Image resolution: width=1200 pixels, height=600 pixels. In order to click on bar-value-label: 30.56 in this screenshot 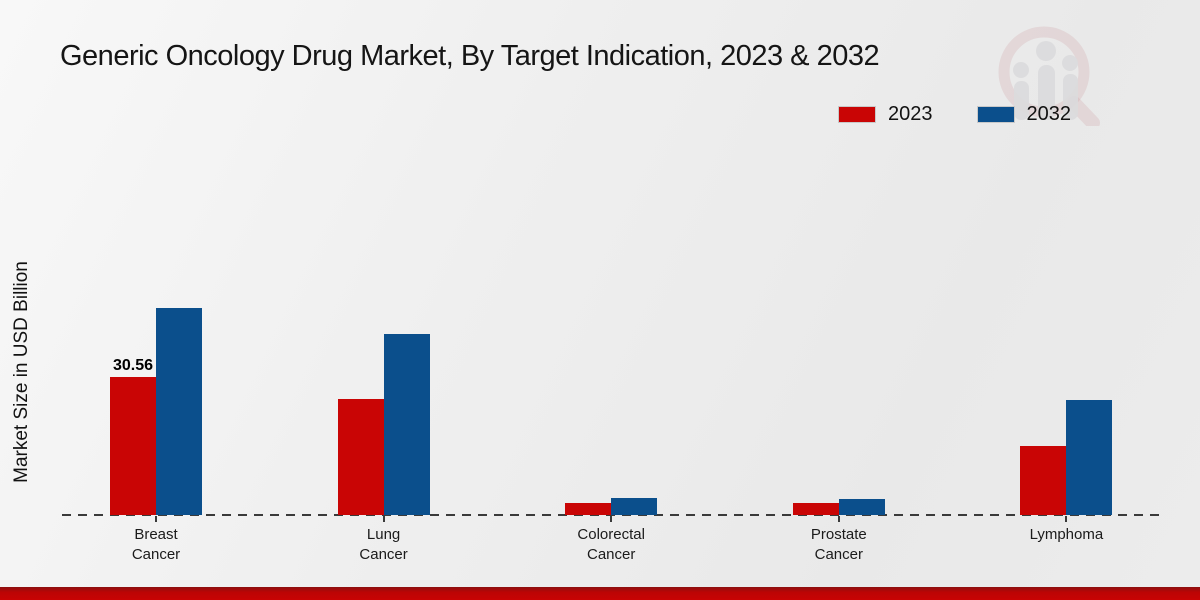, I will do `click(133, 365)`.